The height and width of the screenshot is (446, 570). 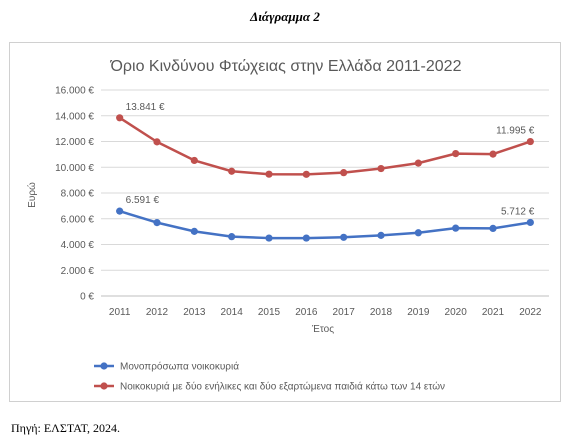 What do you see at coordinates (456, 312) in the screenshot?
I see `x-tick-label: 2020` at bounding box center [456, 312].